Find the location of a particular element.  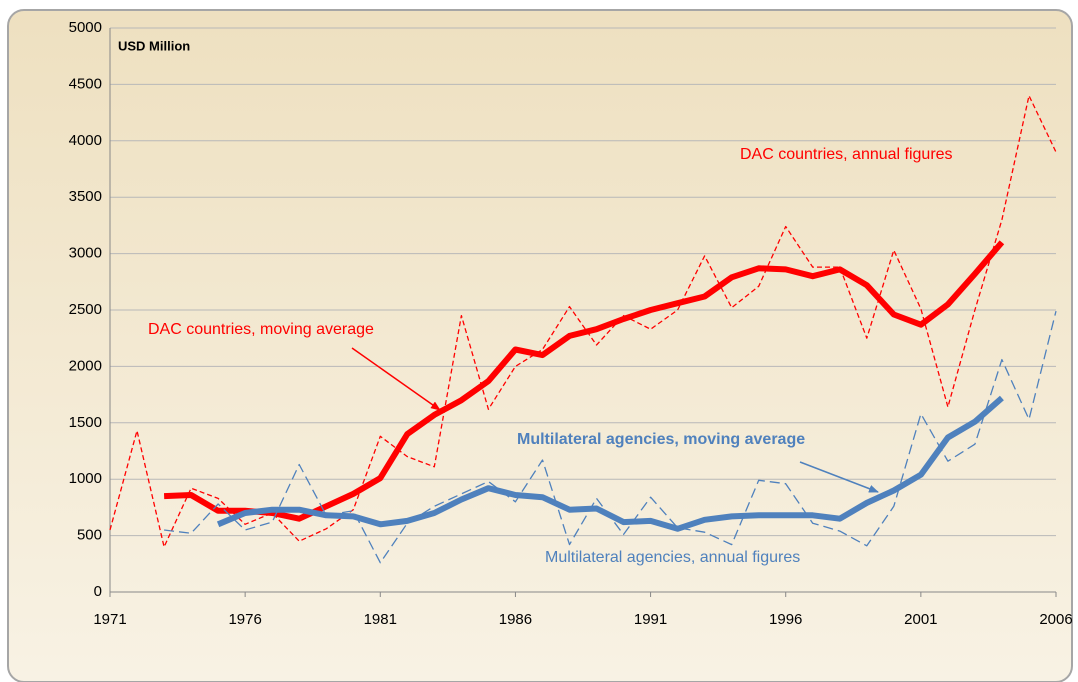

y-tick-label: 1000 is located at coordinates (85, 478).